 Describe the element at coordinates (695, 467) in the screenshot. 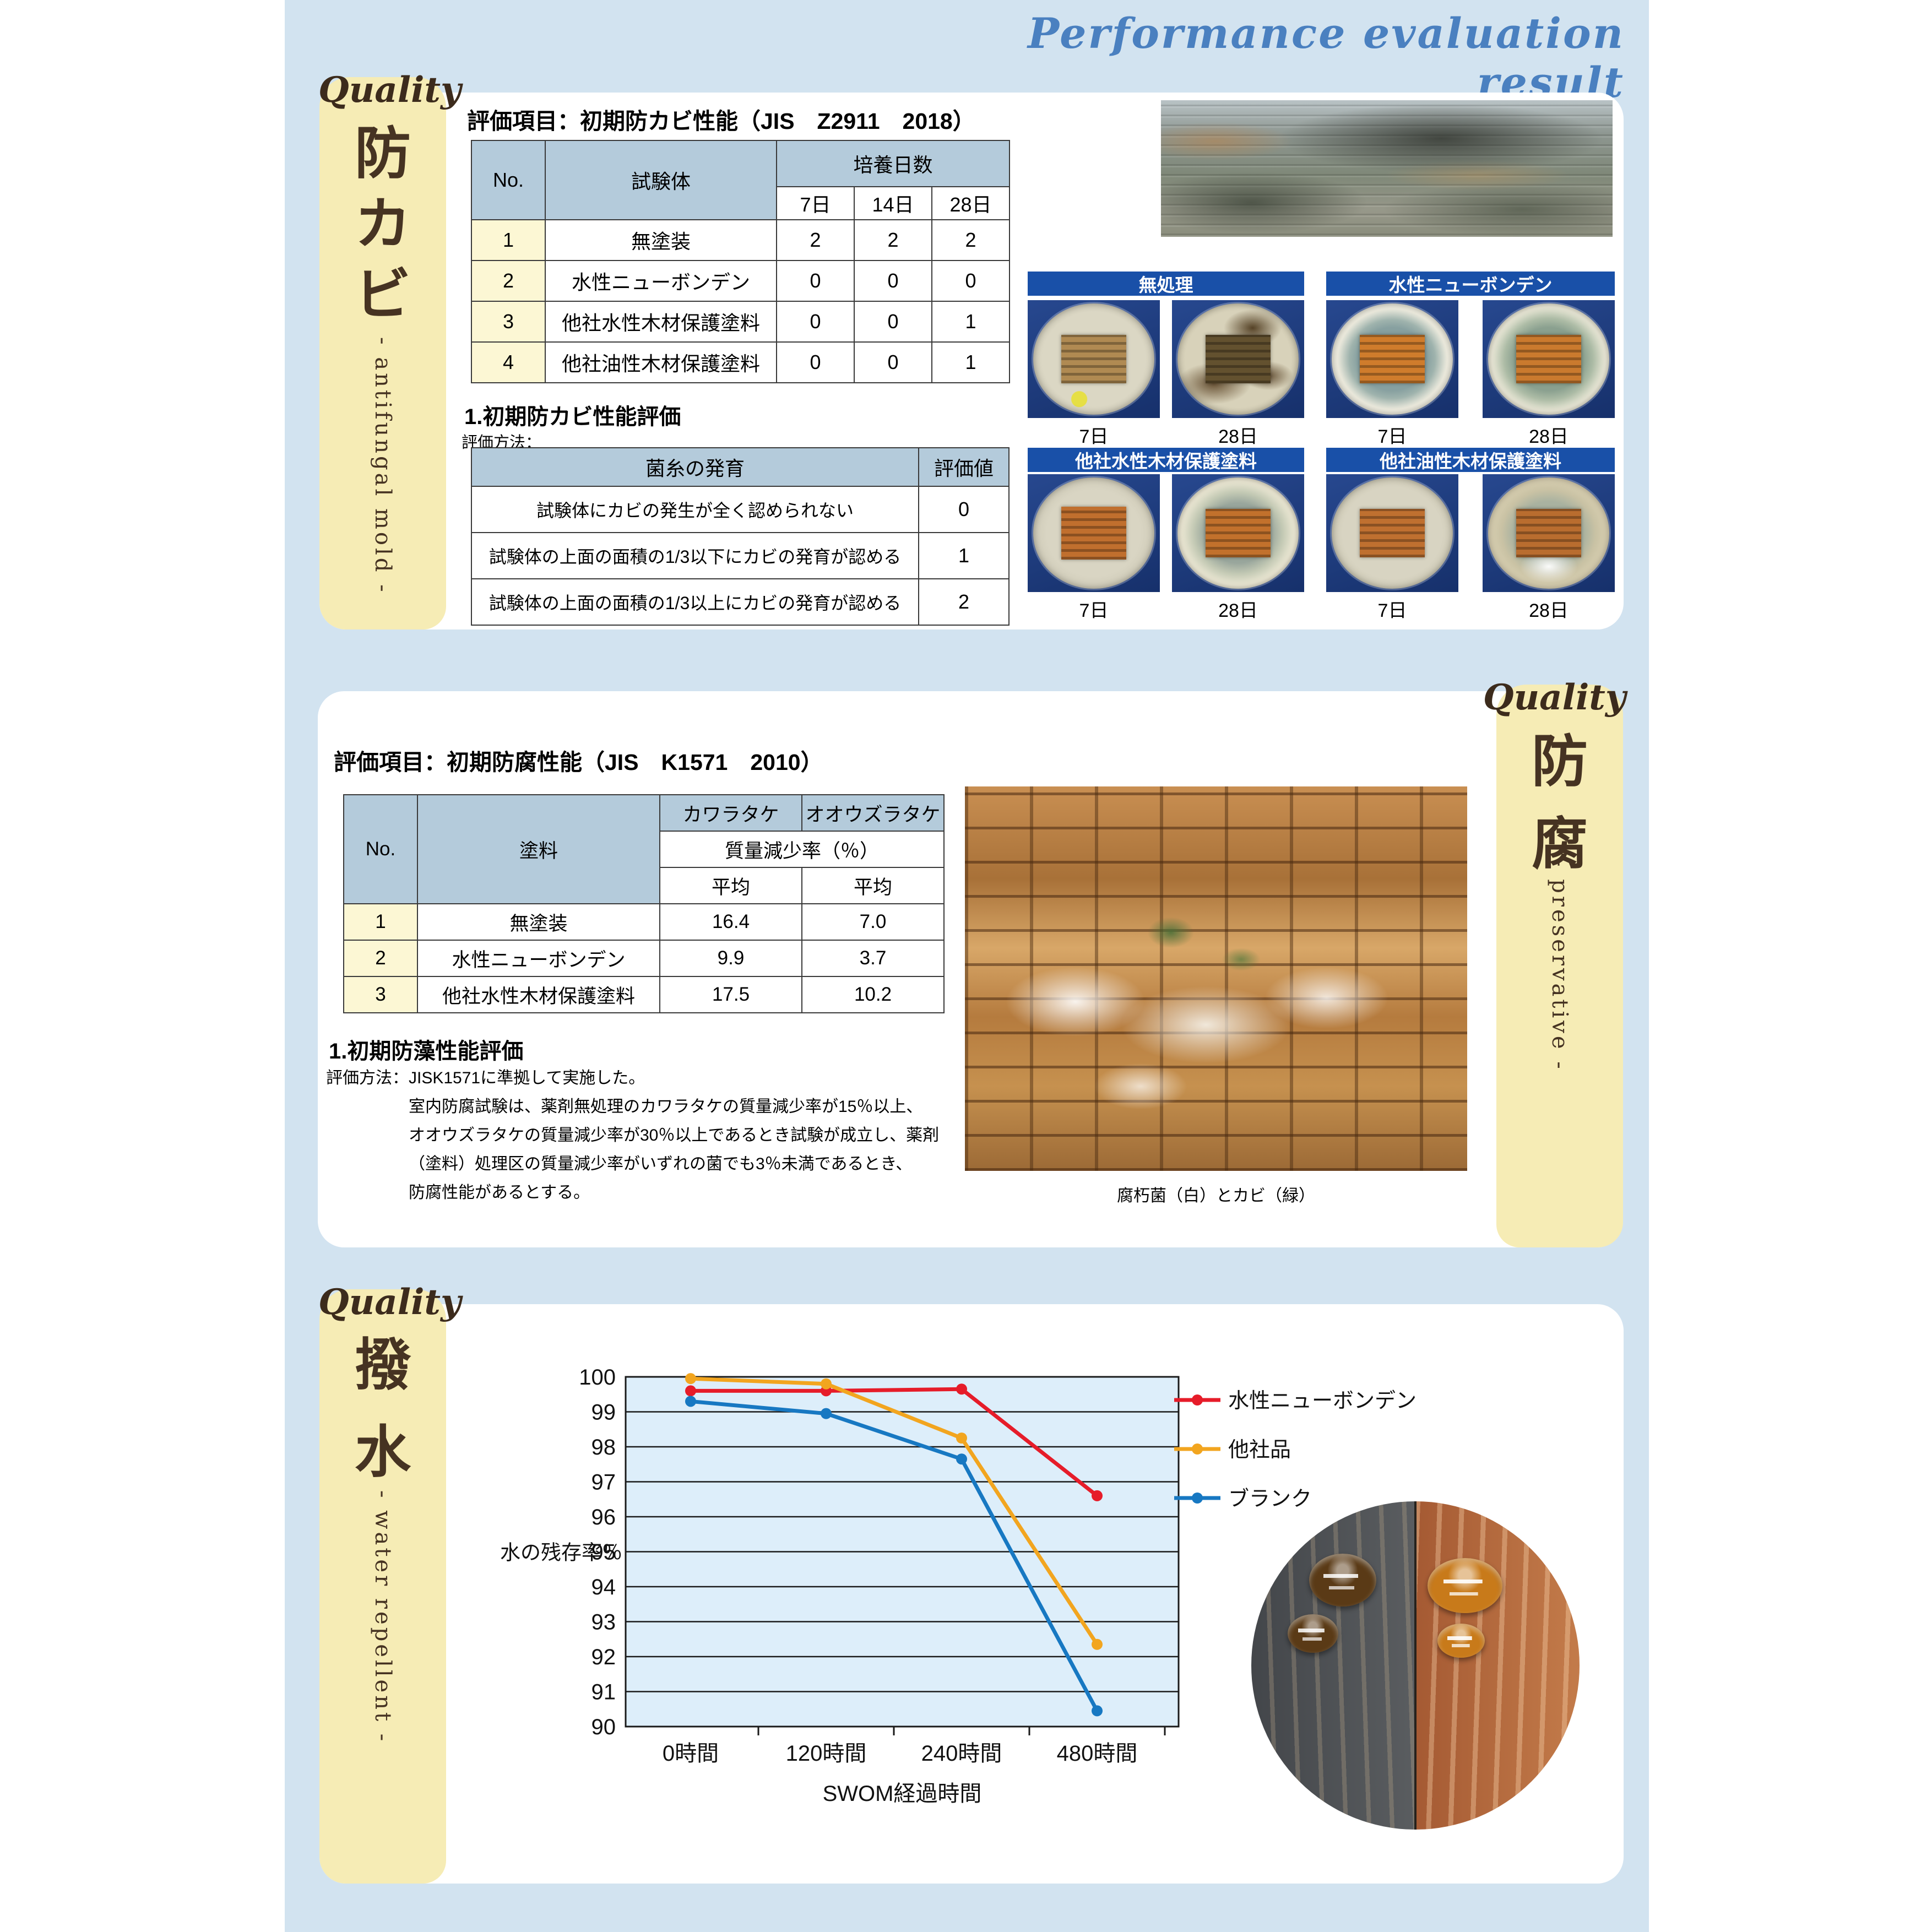

I see `col-header-growth: 菌糸の発育` at that location.